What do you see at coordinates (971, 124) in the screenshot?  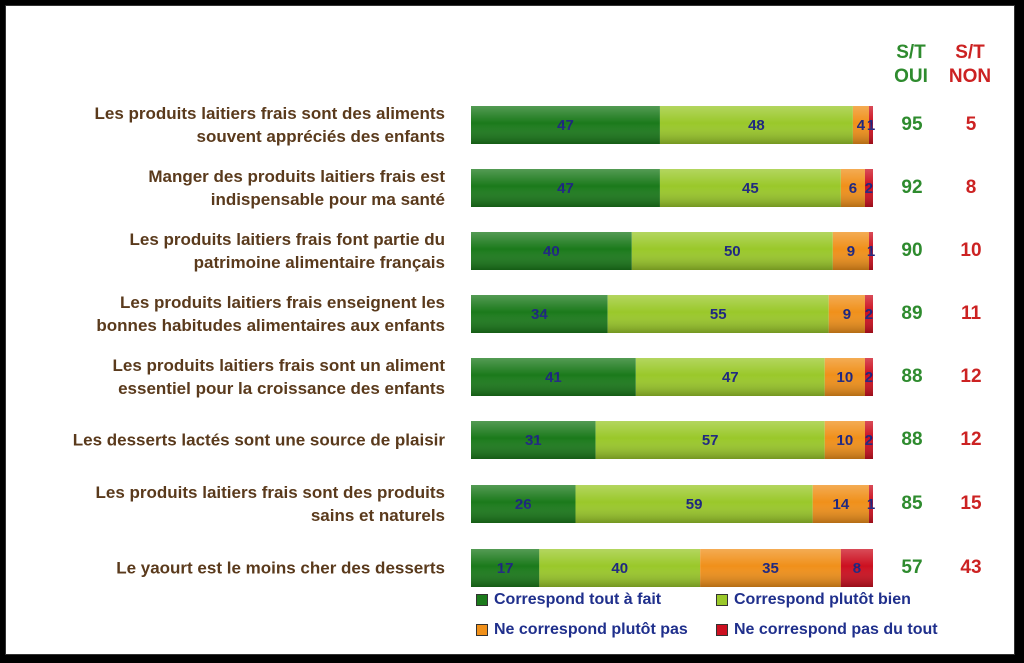 I see `st-non-value: 5` at bounding box center [971, 124].